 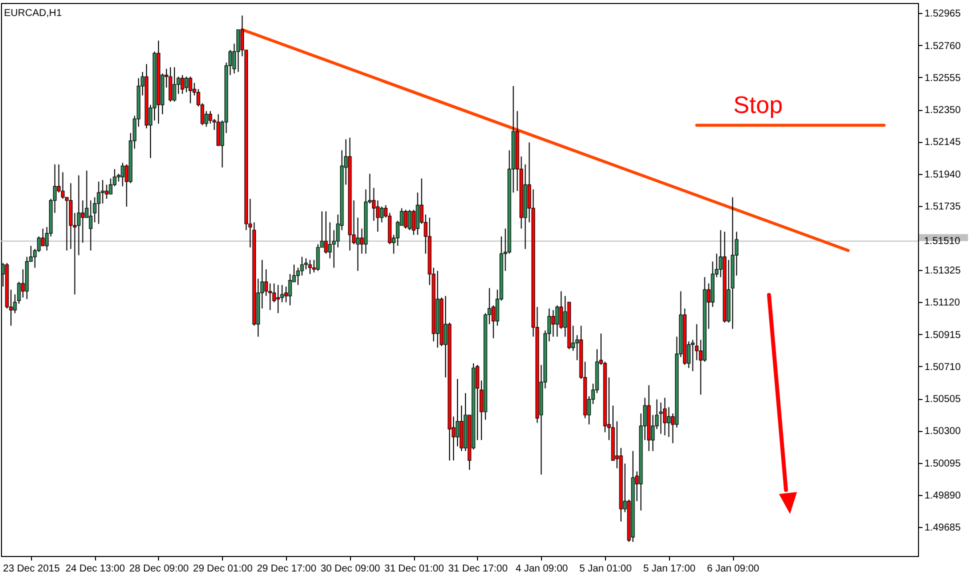 I want to click on y-tick-label: 1.50915, so click(x=943, y=335).